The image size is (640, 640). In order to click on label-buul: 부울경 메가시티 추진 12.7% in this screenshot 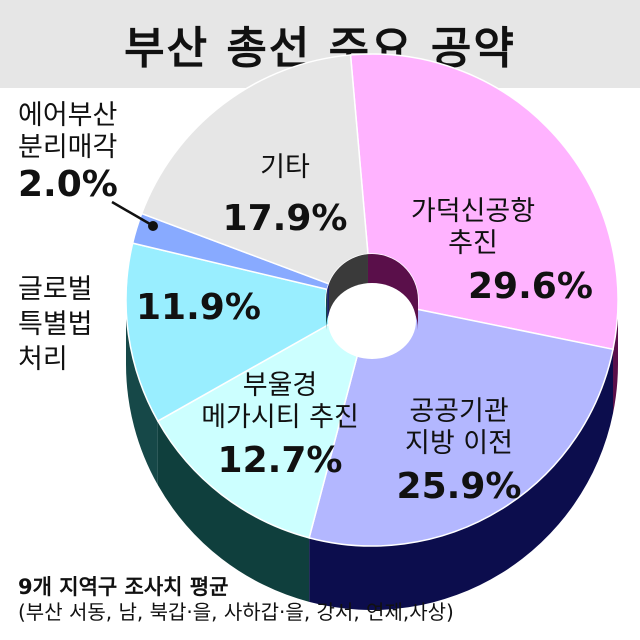, I will do `click(280, 426)`.